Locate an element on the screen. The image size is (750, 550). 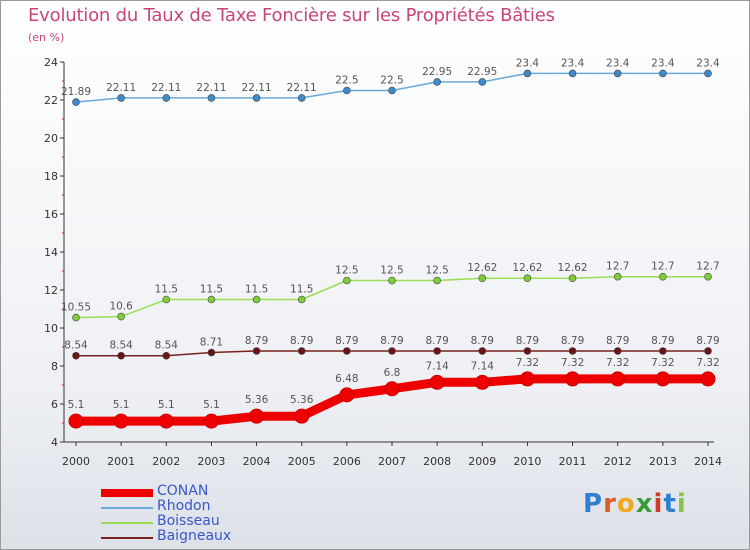
data-label: 22.95 is located at coordinates (437, 72).